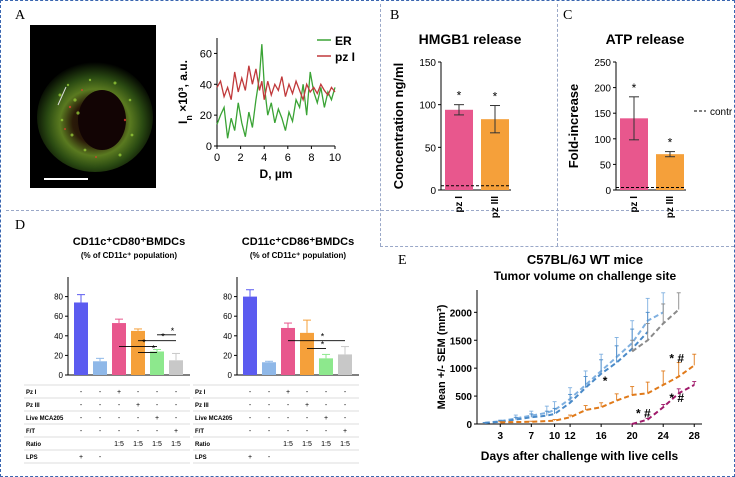 The height and width of the screenshot is (477, 735). What do you see at coordinates (129, 242) in the screenshot?
I see `chart-title: CD11c⁺CD80⁺BMDCs` at bounding box center [129, 242].